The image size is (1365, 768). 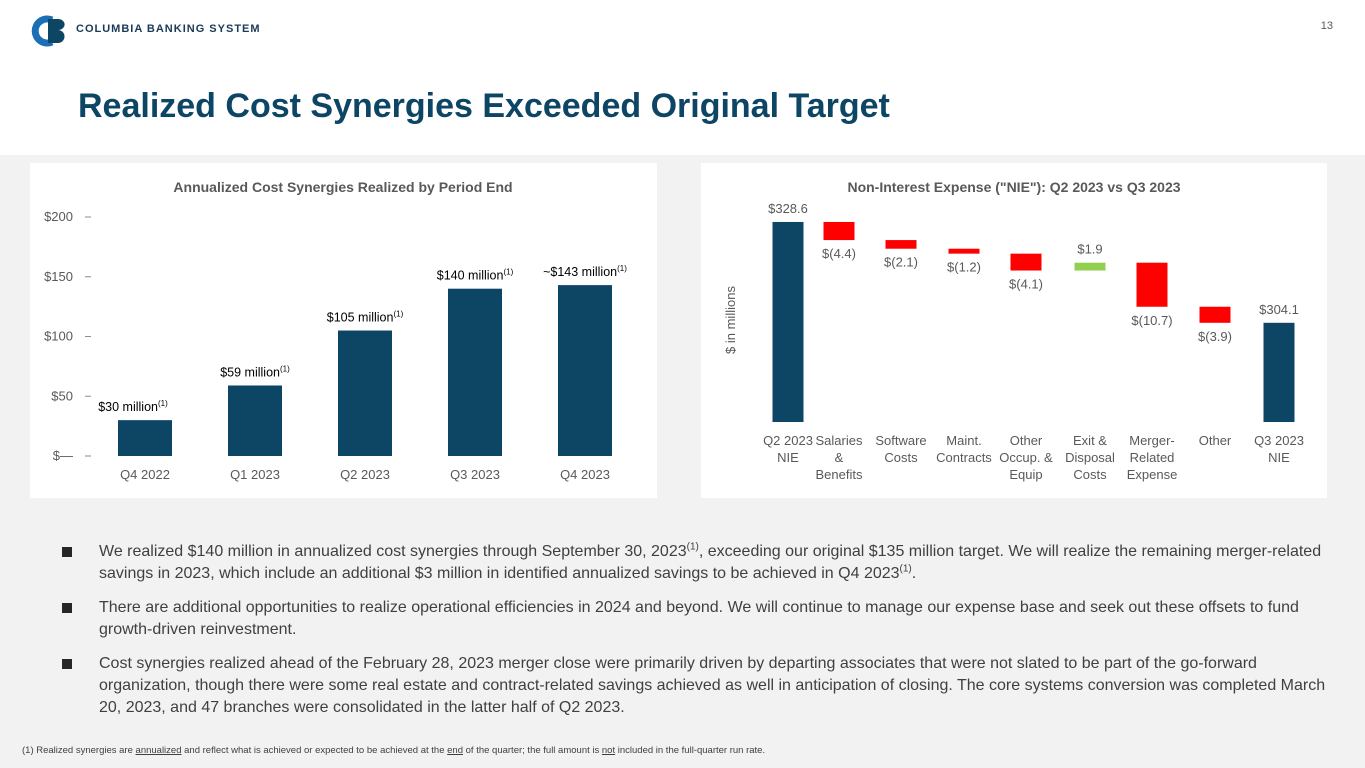 I want to click on data-label-value: ~$143 million, so click(x=580, y=272).